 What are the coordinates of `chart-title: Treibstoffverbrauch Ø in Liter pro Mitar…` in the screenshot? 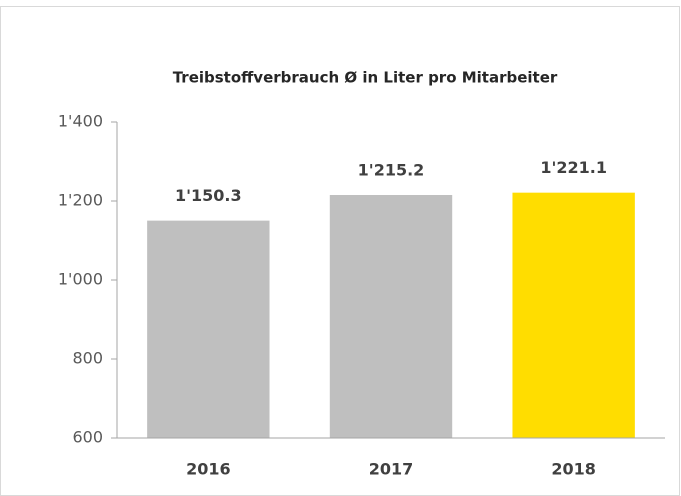 It's located at (365, 78).